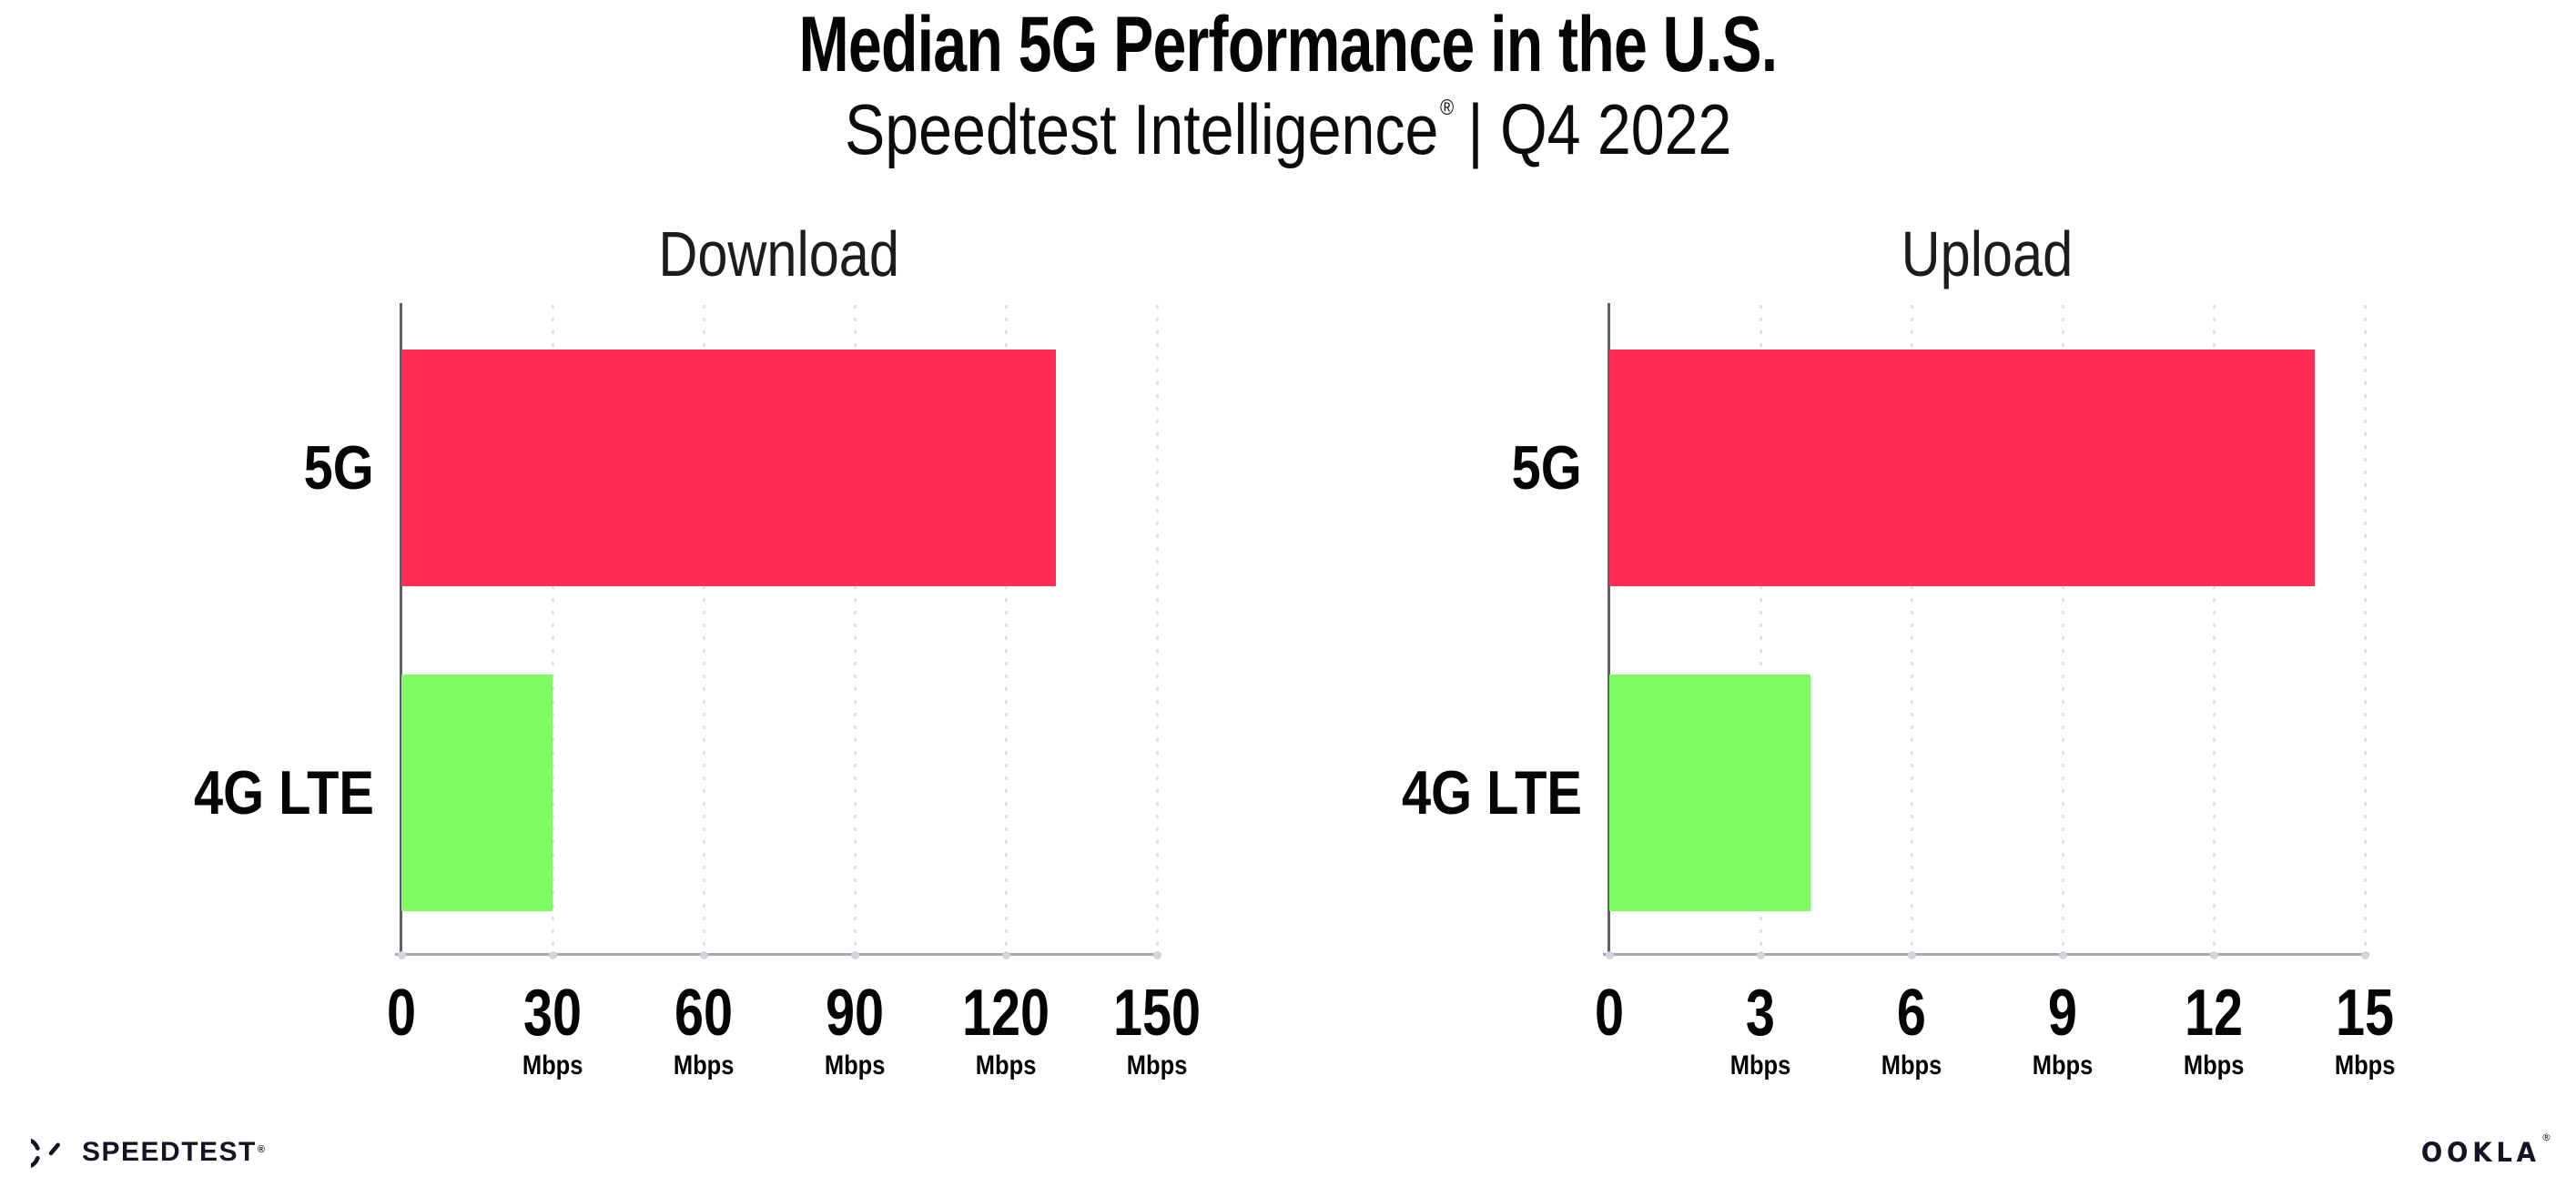  I want to click on x-tick-label: 3 Mbps, so click(1760, 1029).